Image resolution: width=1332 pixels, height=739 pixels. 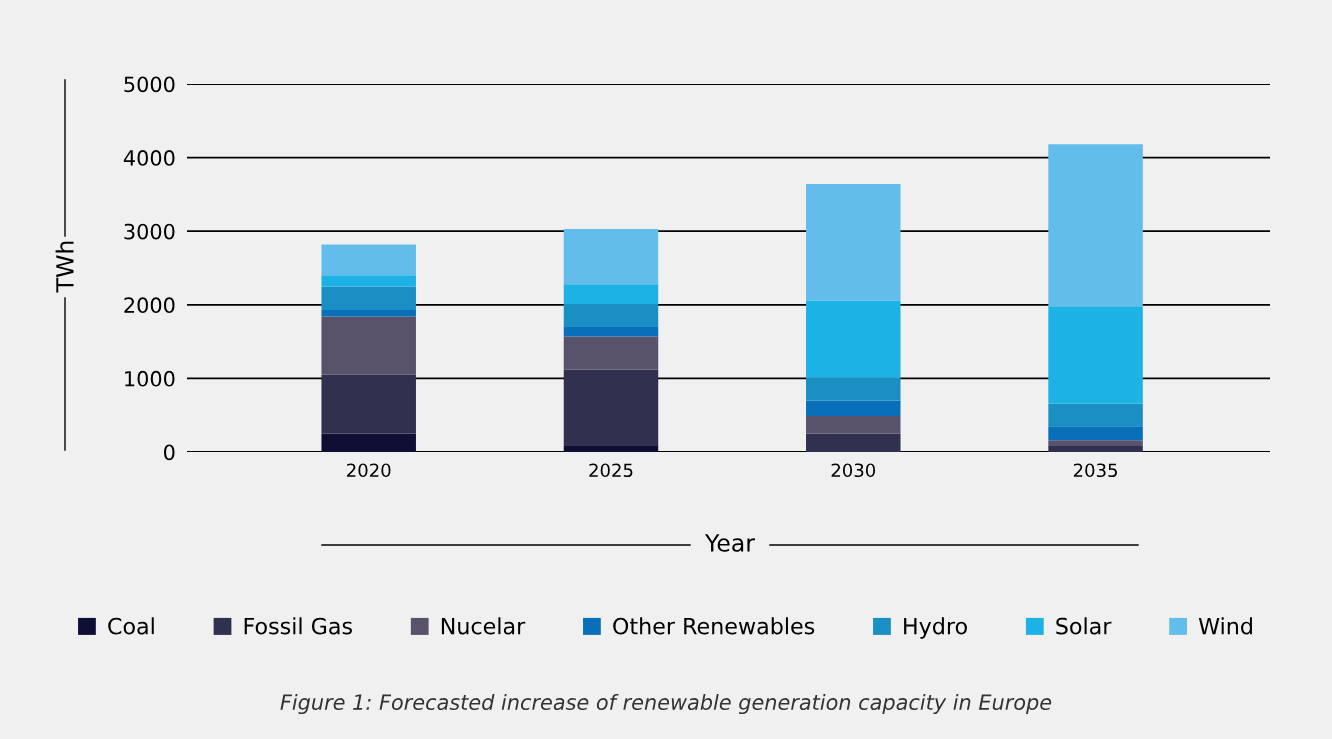 What do you see at coordinates (131, 626) in the screenshot?
I see `legend-label: Coal` at bounding box center [131, 626].